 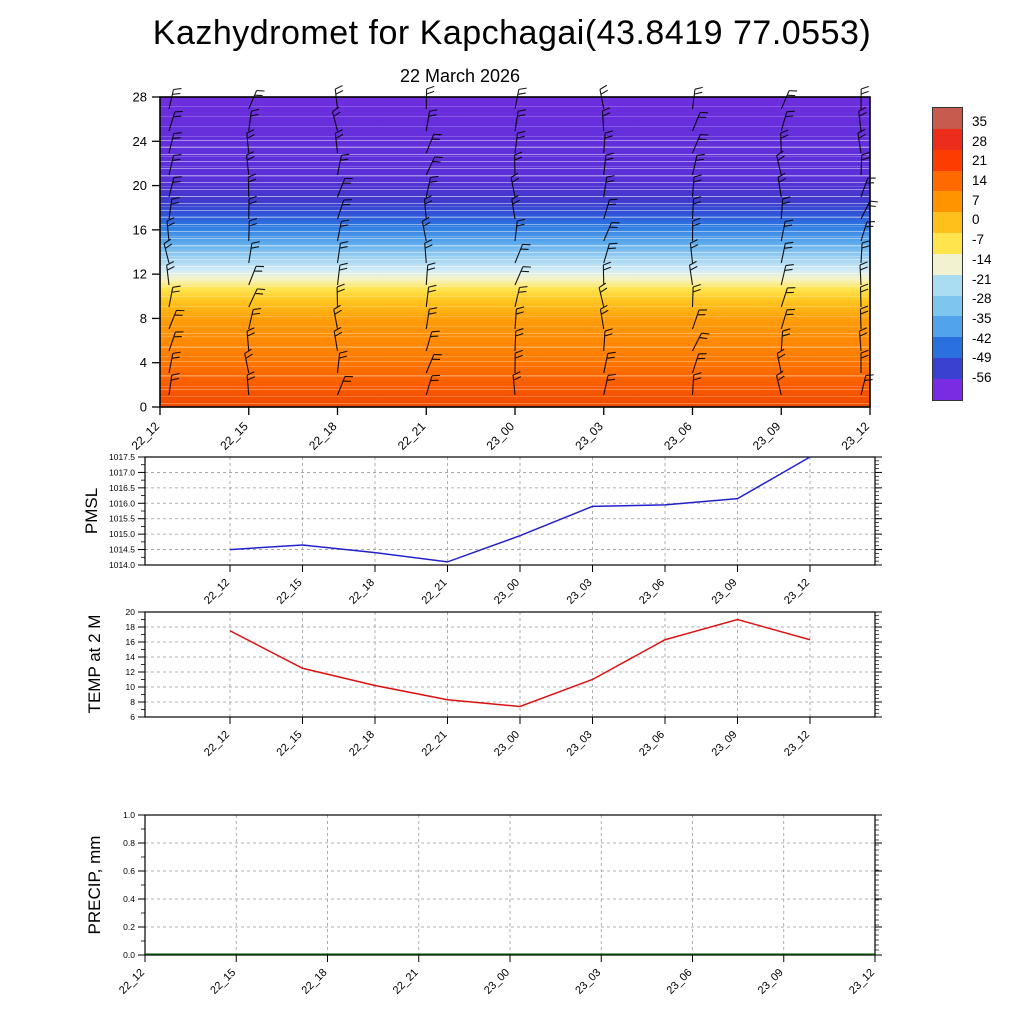 I want to click on svg-text: 1016.5, so click(x=122, y=488).